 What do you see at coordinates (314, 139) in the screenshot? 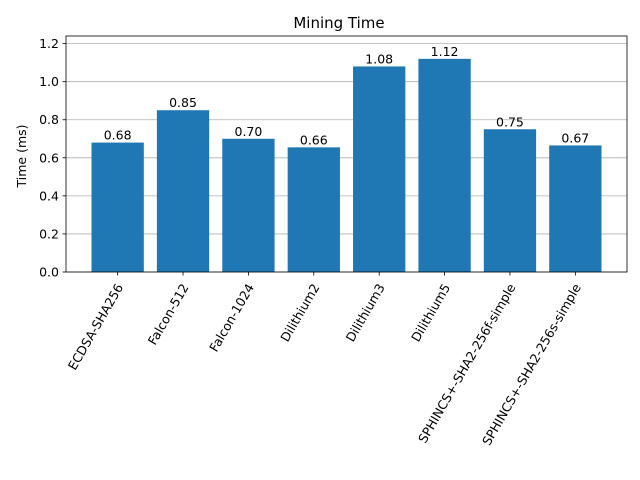
I see `bar-value-label: 0.66` at bounding box center [314, 139].